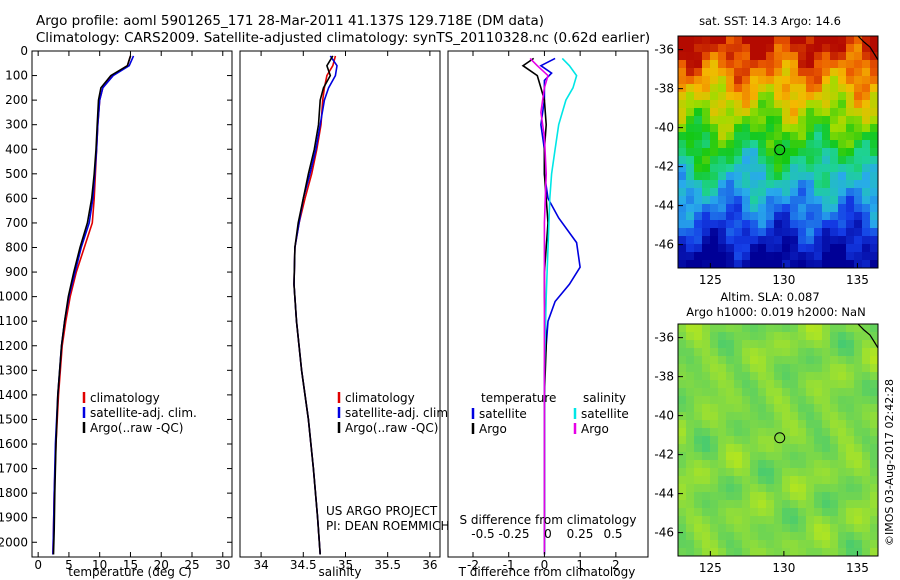 Image resolution: width=900 pixels, height=580 pixels. Describe the element at coordinates (867, 336) in the screenshot. I see `sla-map-coastline` at that location.